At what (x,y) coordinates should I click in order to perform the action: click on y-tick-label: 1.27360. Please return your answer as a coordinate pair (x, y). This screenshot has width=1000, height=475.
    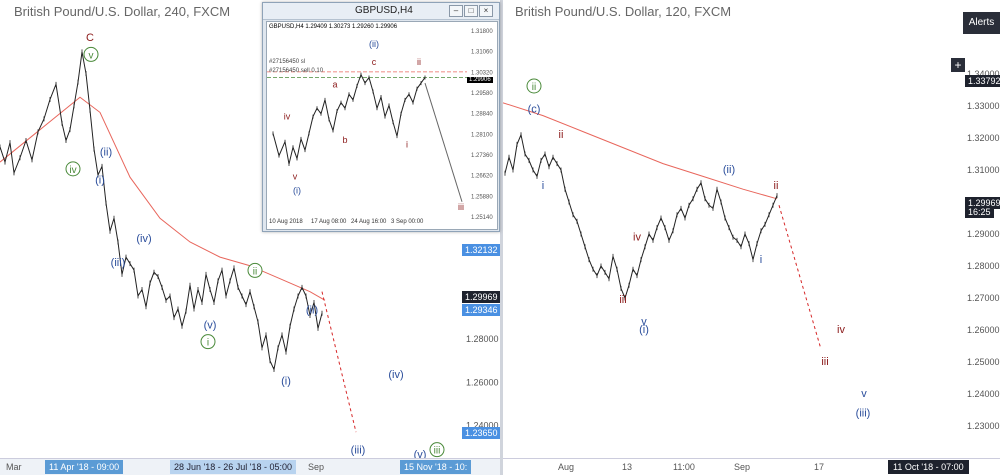
    Looking at the image, I should click on (482, 156).